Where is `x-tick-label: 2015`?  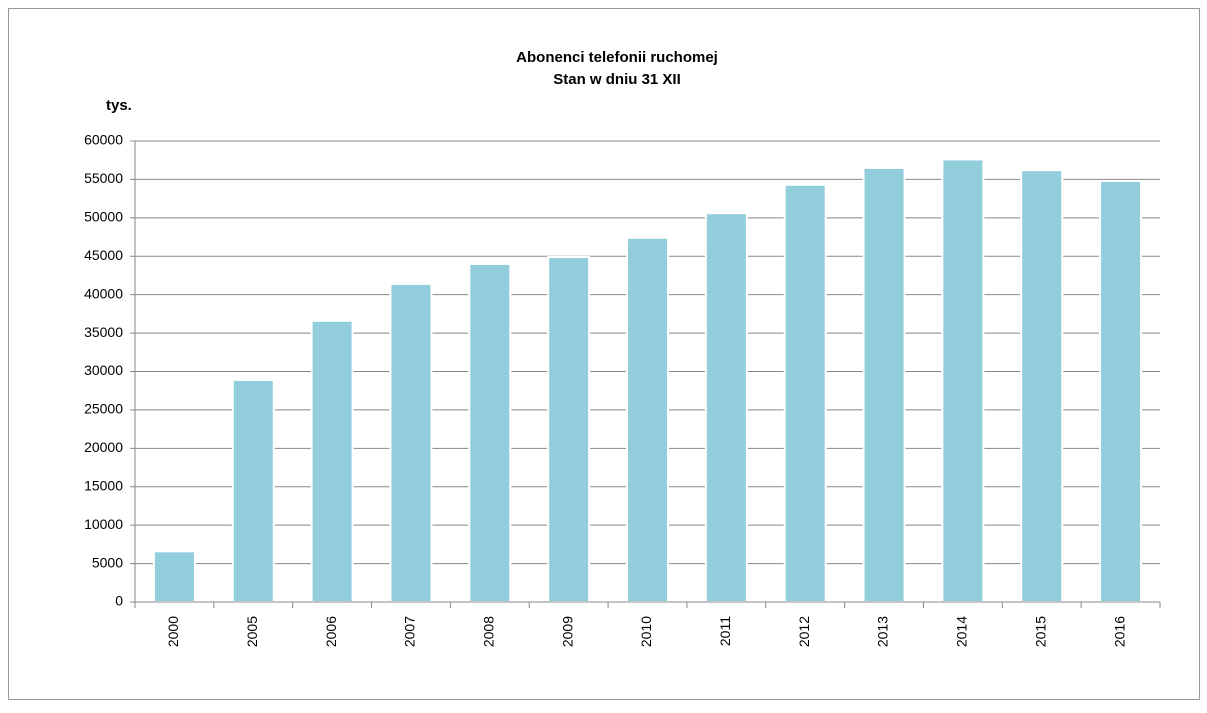 x-tick-label: 2015 is located at coordinates (1040, 631).